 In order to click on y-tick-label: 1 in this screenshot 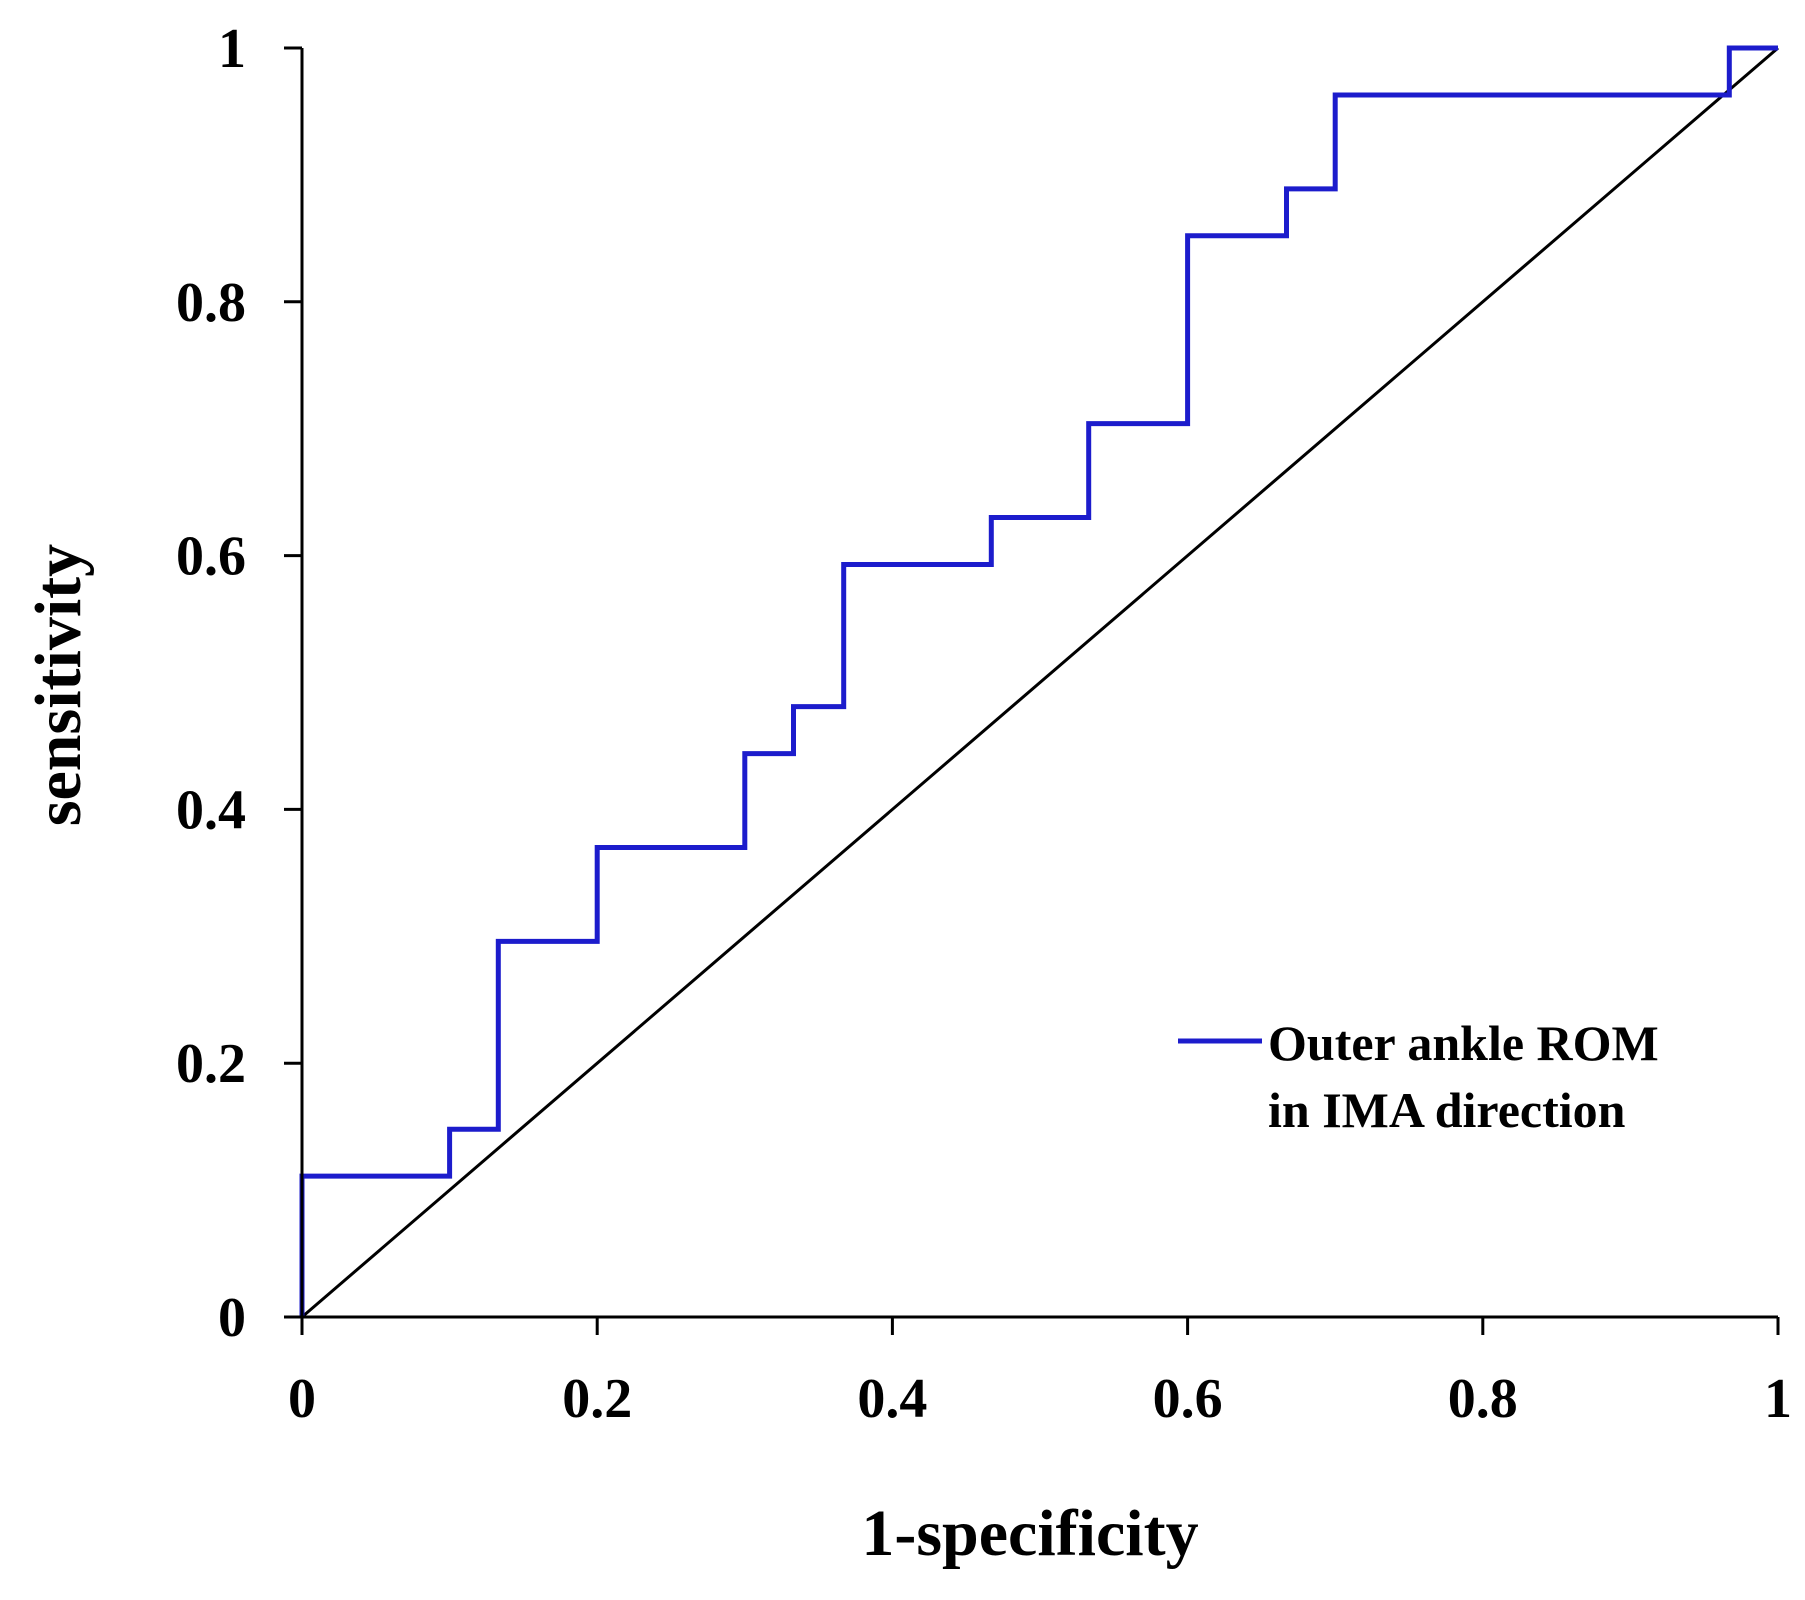, I will do `click(232, 49)`.